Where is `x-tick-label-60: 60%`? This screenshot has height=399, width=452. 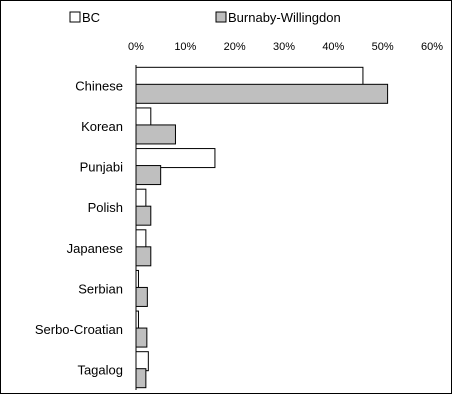
x-tick-label-60: 60% is located at coordinates (432, 47).